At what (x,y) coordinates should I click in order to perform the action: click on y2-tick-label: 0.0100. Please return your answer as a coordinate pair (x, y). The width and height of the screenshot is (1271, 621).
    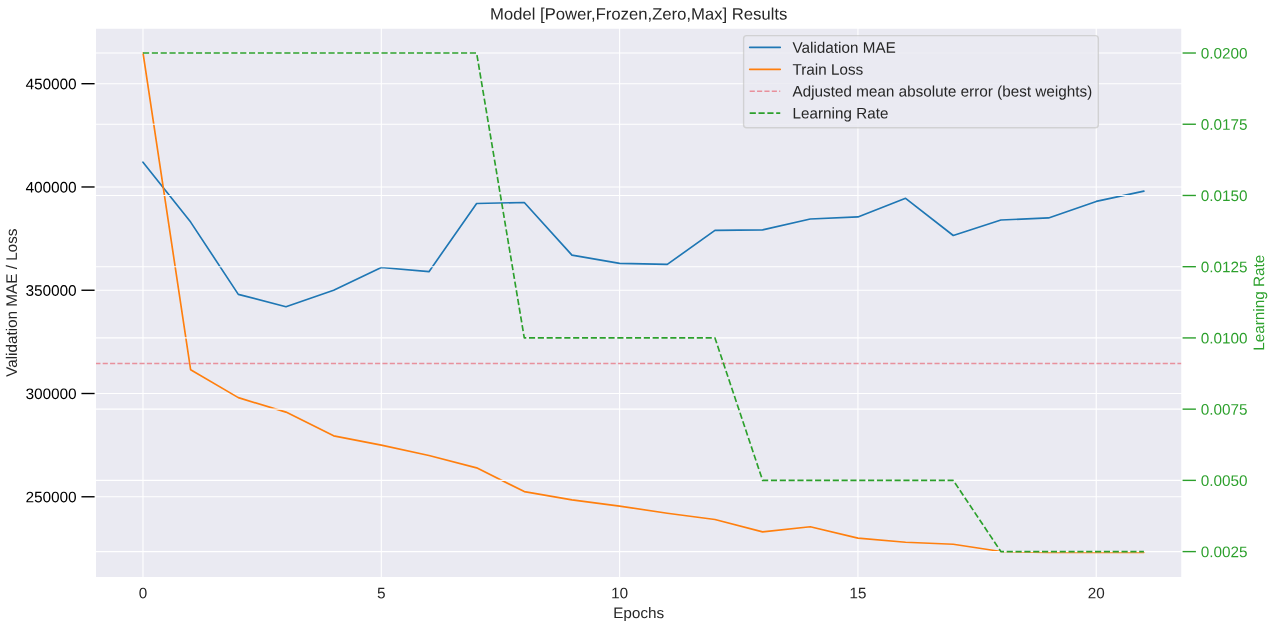
    Looking at the image, I should click on (1224, 338).